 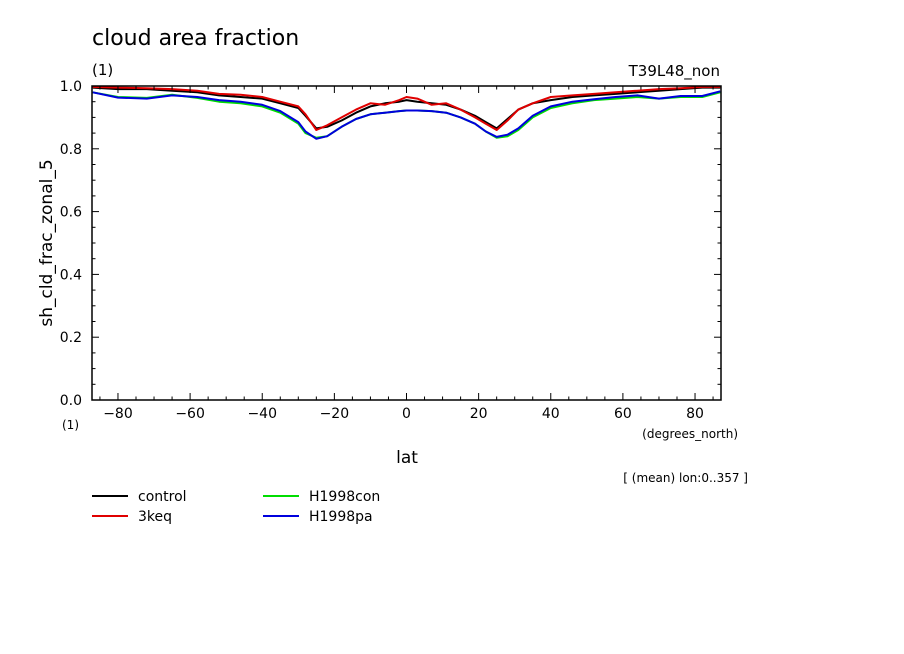 I want to click on x-tick-label: 80, so click(x=695, y=414).